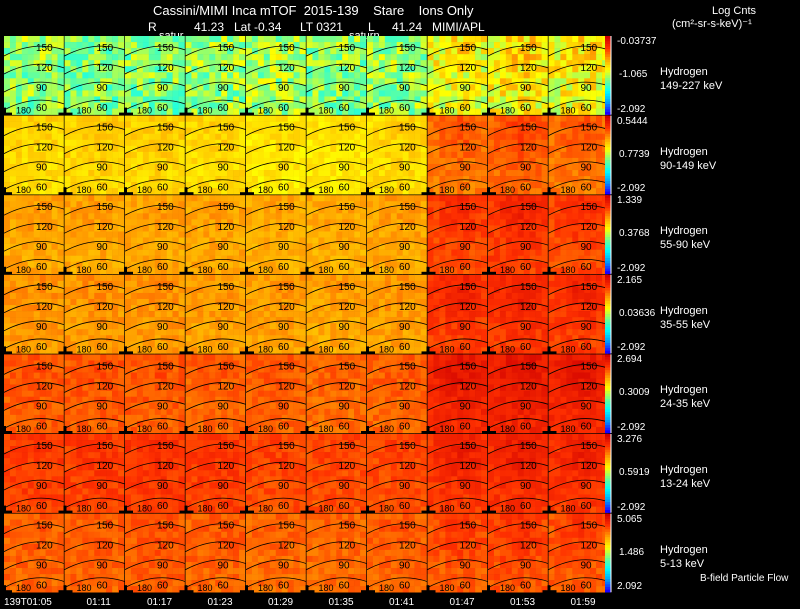 This screenshot has height=609, width=800. I want to click on x-tick-label: 01:47, so click(462, 602).